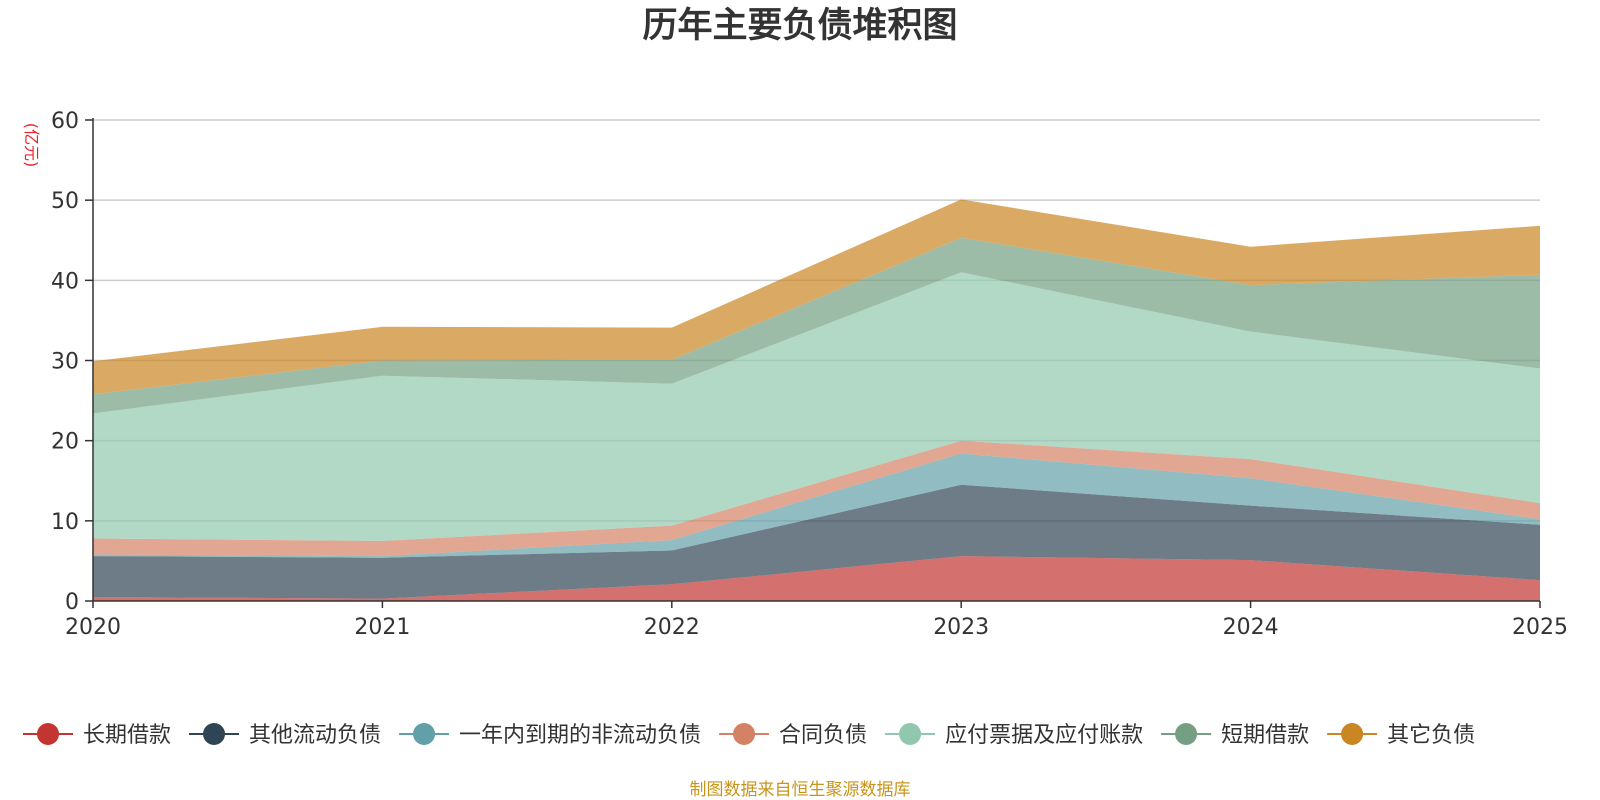  Describe the element at coordinates (31, 145) in the screenshot. I see `y-axis-unit-label: (亿元)` at that location.